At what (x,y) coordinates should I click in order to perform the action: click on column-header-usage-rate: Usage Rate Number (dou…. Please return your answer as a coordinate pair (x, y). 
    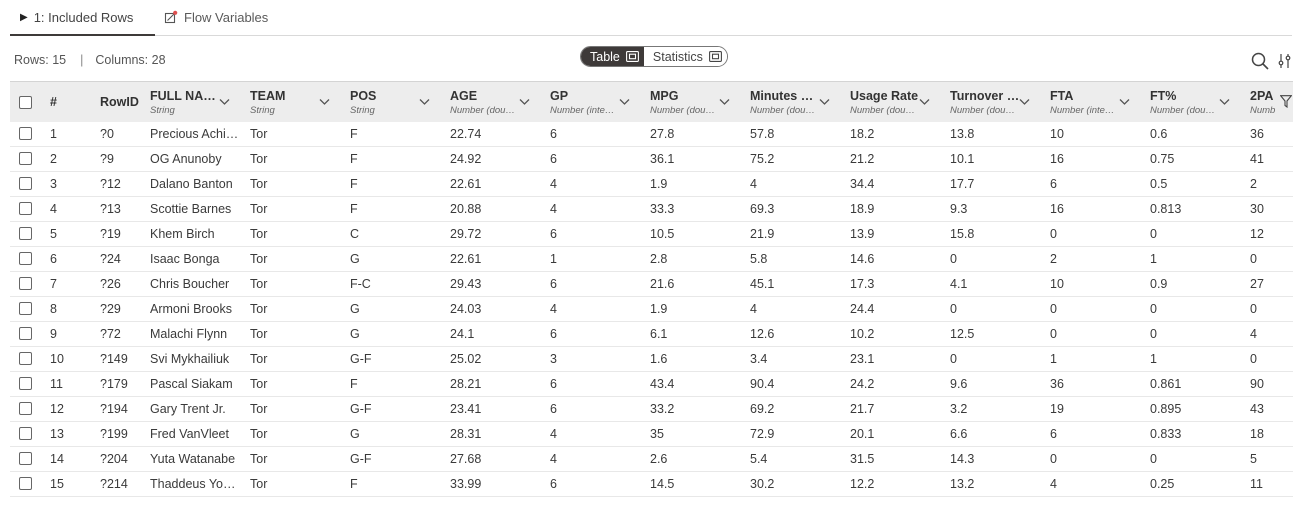
    Looking at the image, I should click on (884, 102).